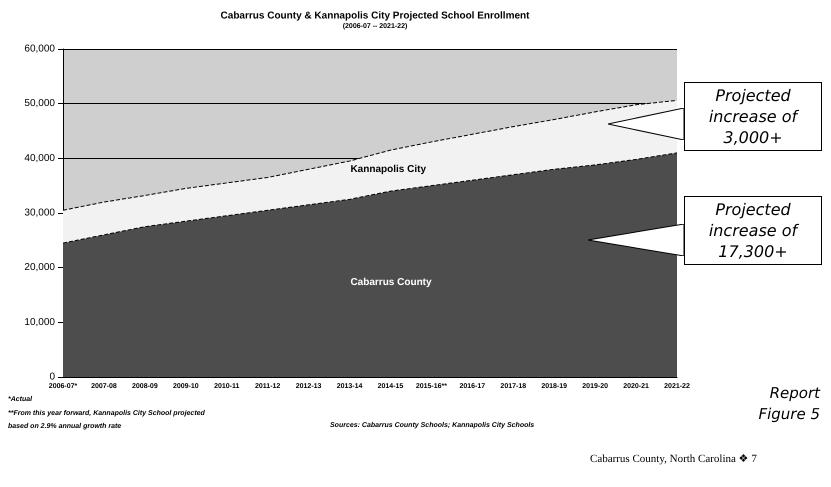 This screenshot has height=487, width=831. What do you see at coordinates (375, 16) in the screenshot?
I see `chart-title: Cabarrus County & Kannapolis City Projected School Enrollment` at bounding box center [375, 16].